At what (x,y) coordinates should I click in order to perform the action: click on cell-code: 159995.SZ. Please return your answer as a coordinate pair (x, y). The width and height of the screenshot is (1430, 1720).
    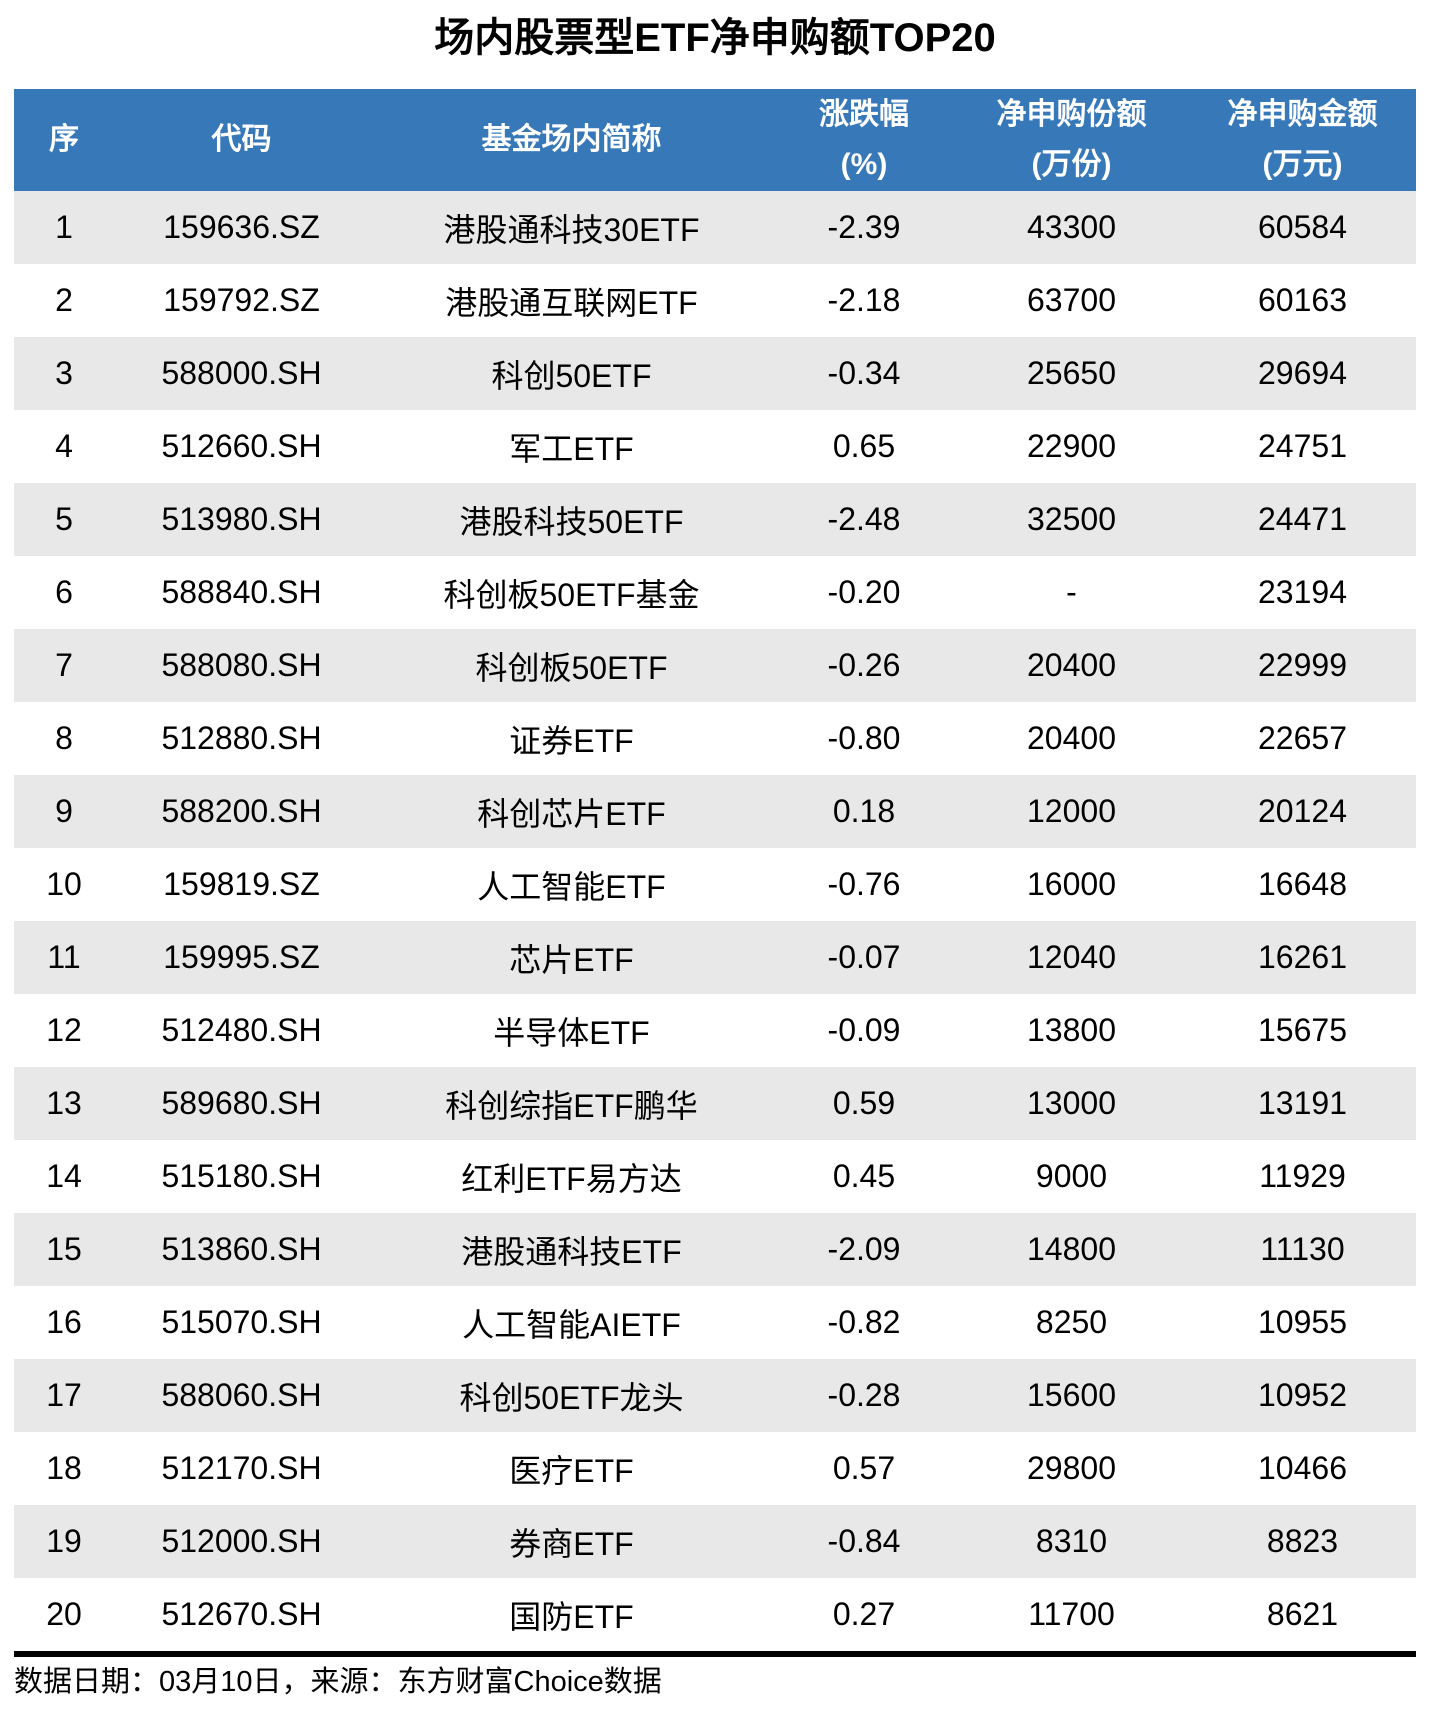
    Looking at the image, I should click on (241, 957).